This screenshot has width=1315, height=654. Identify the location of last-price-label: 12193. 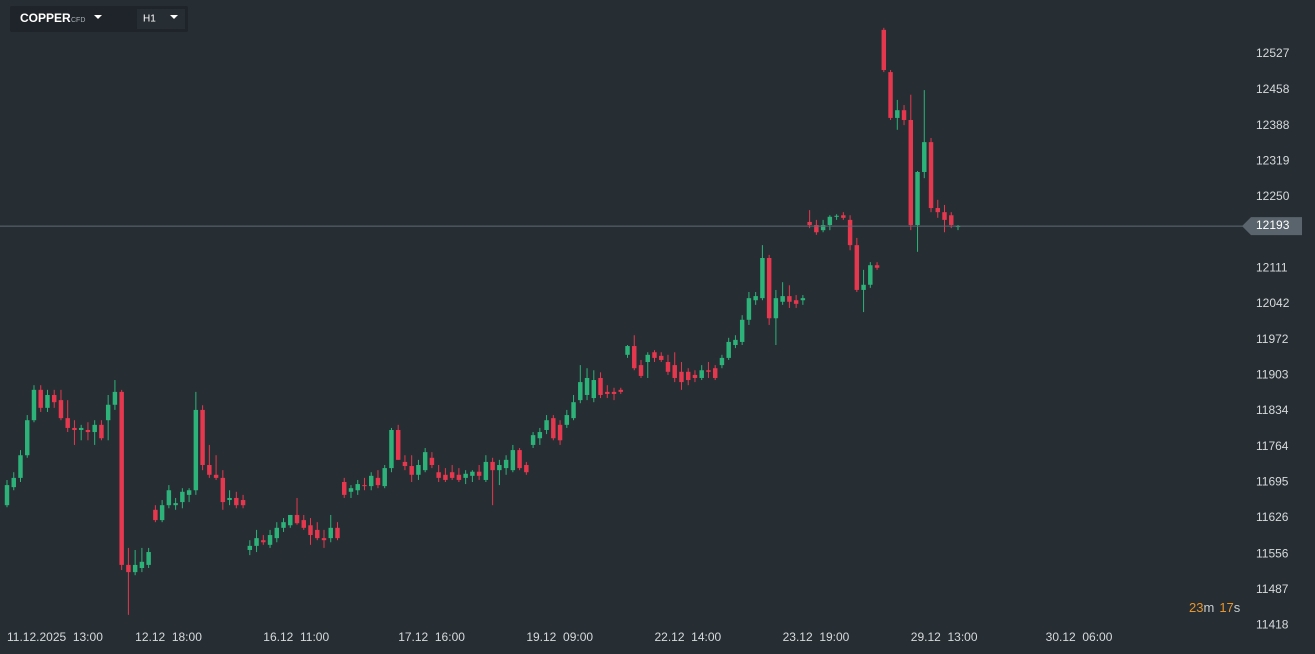
(1273, 225).